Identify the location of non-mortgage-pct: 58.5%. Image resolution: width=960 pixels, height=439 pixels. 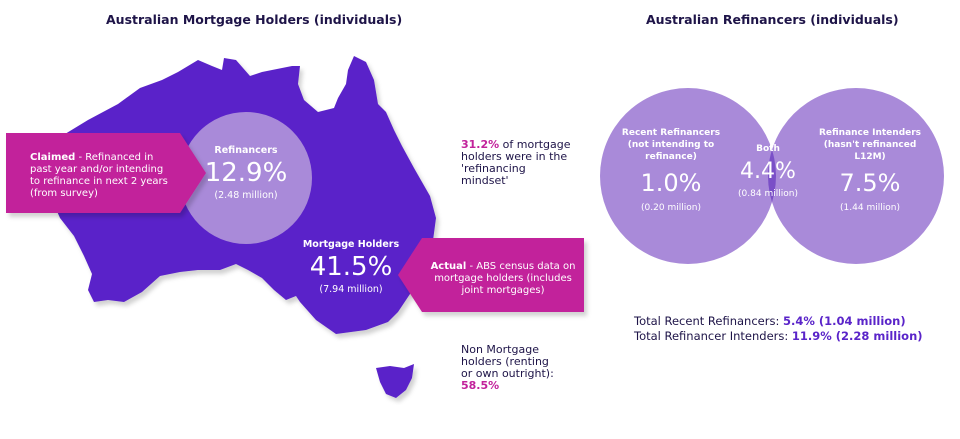
(480, 385).